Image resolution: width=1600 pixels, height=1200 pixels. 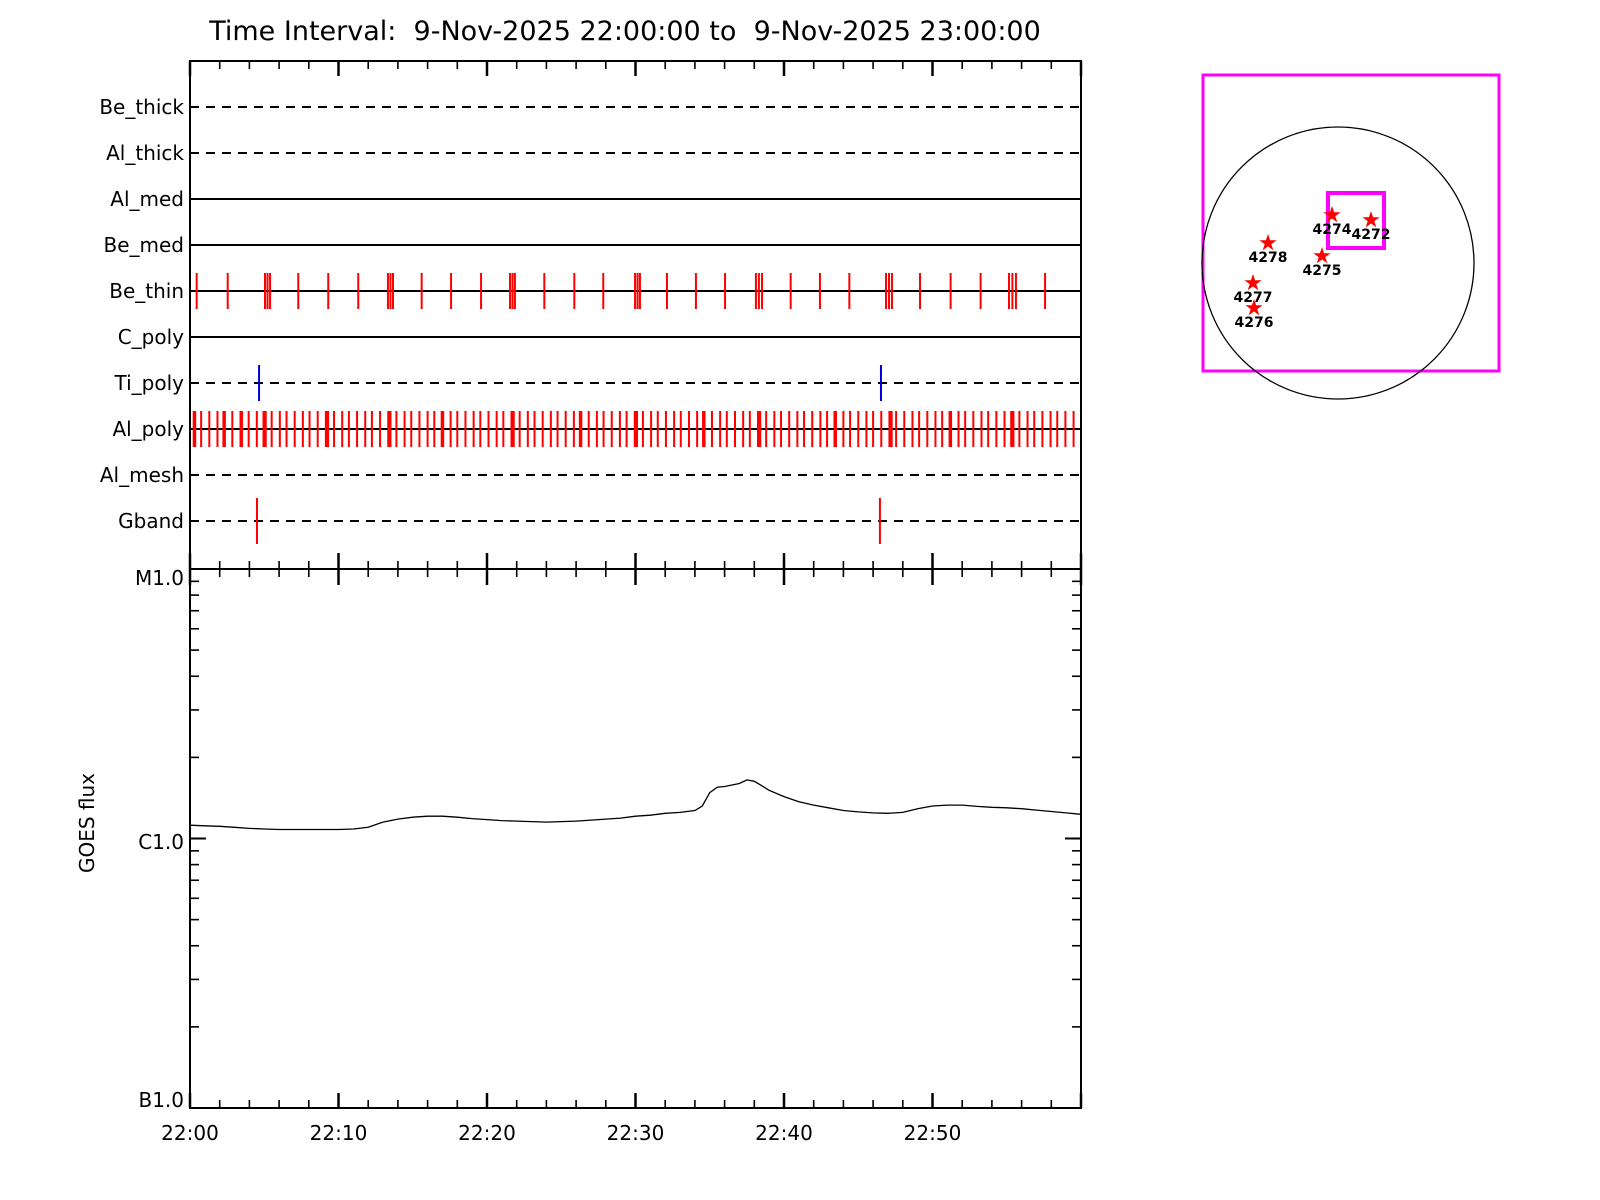 What do you see at coordinates (784, 1133) in the screenshot?
I see `xtick-2240: 22:40` at bounding box center [784, 1133].